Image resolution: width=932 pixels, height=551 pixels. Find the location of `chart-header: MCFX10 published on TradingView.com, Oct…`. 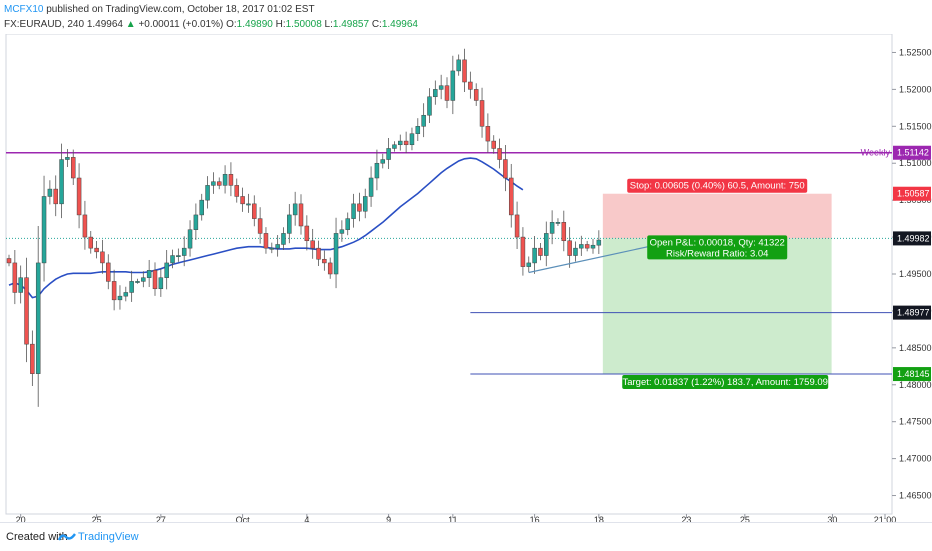

chart-header: MCFX10 published on TradingView.com, Oct… is located at coordinates (466, 17).